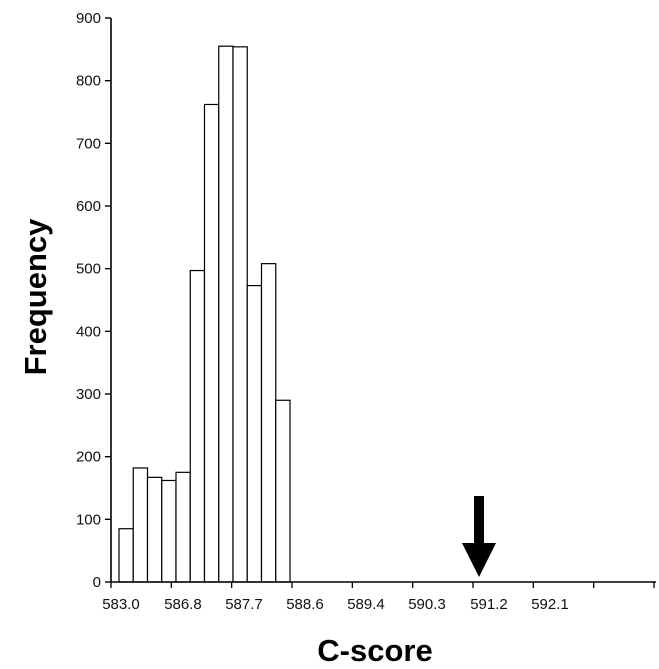 The width and height of the screenshot is (659, 669). I want to click on y-tick-label: 300, so click(88, 394).